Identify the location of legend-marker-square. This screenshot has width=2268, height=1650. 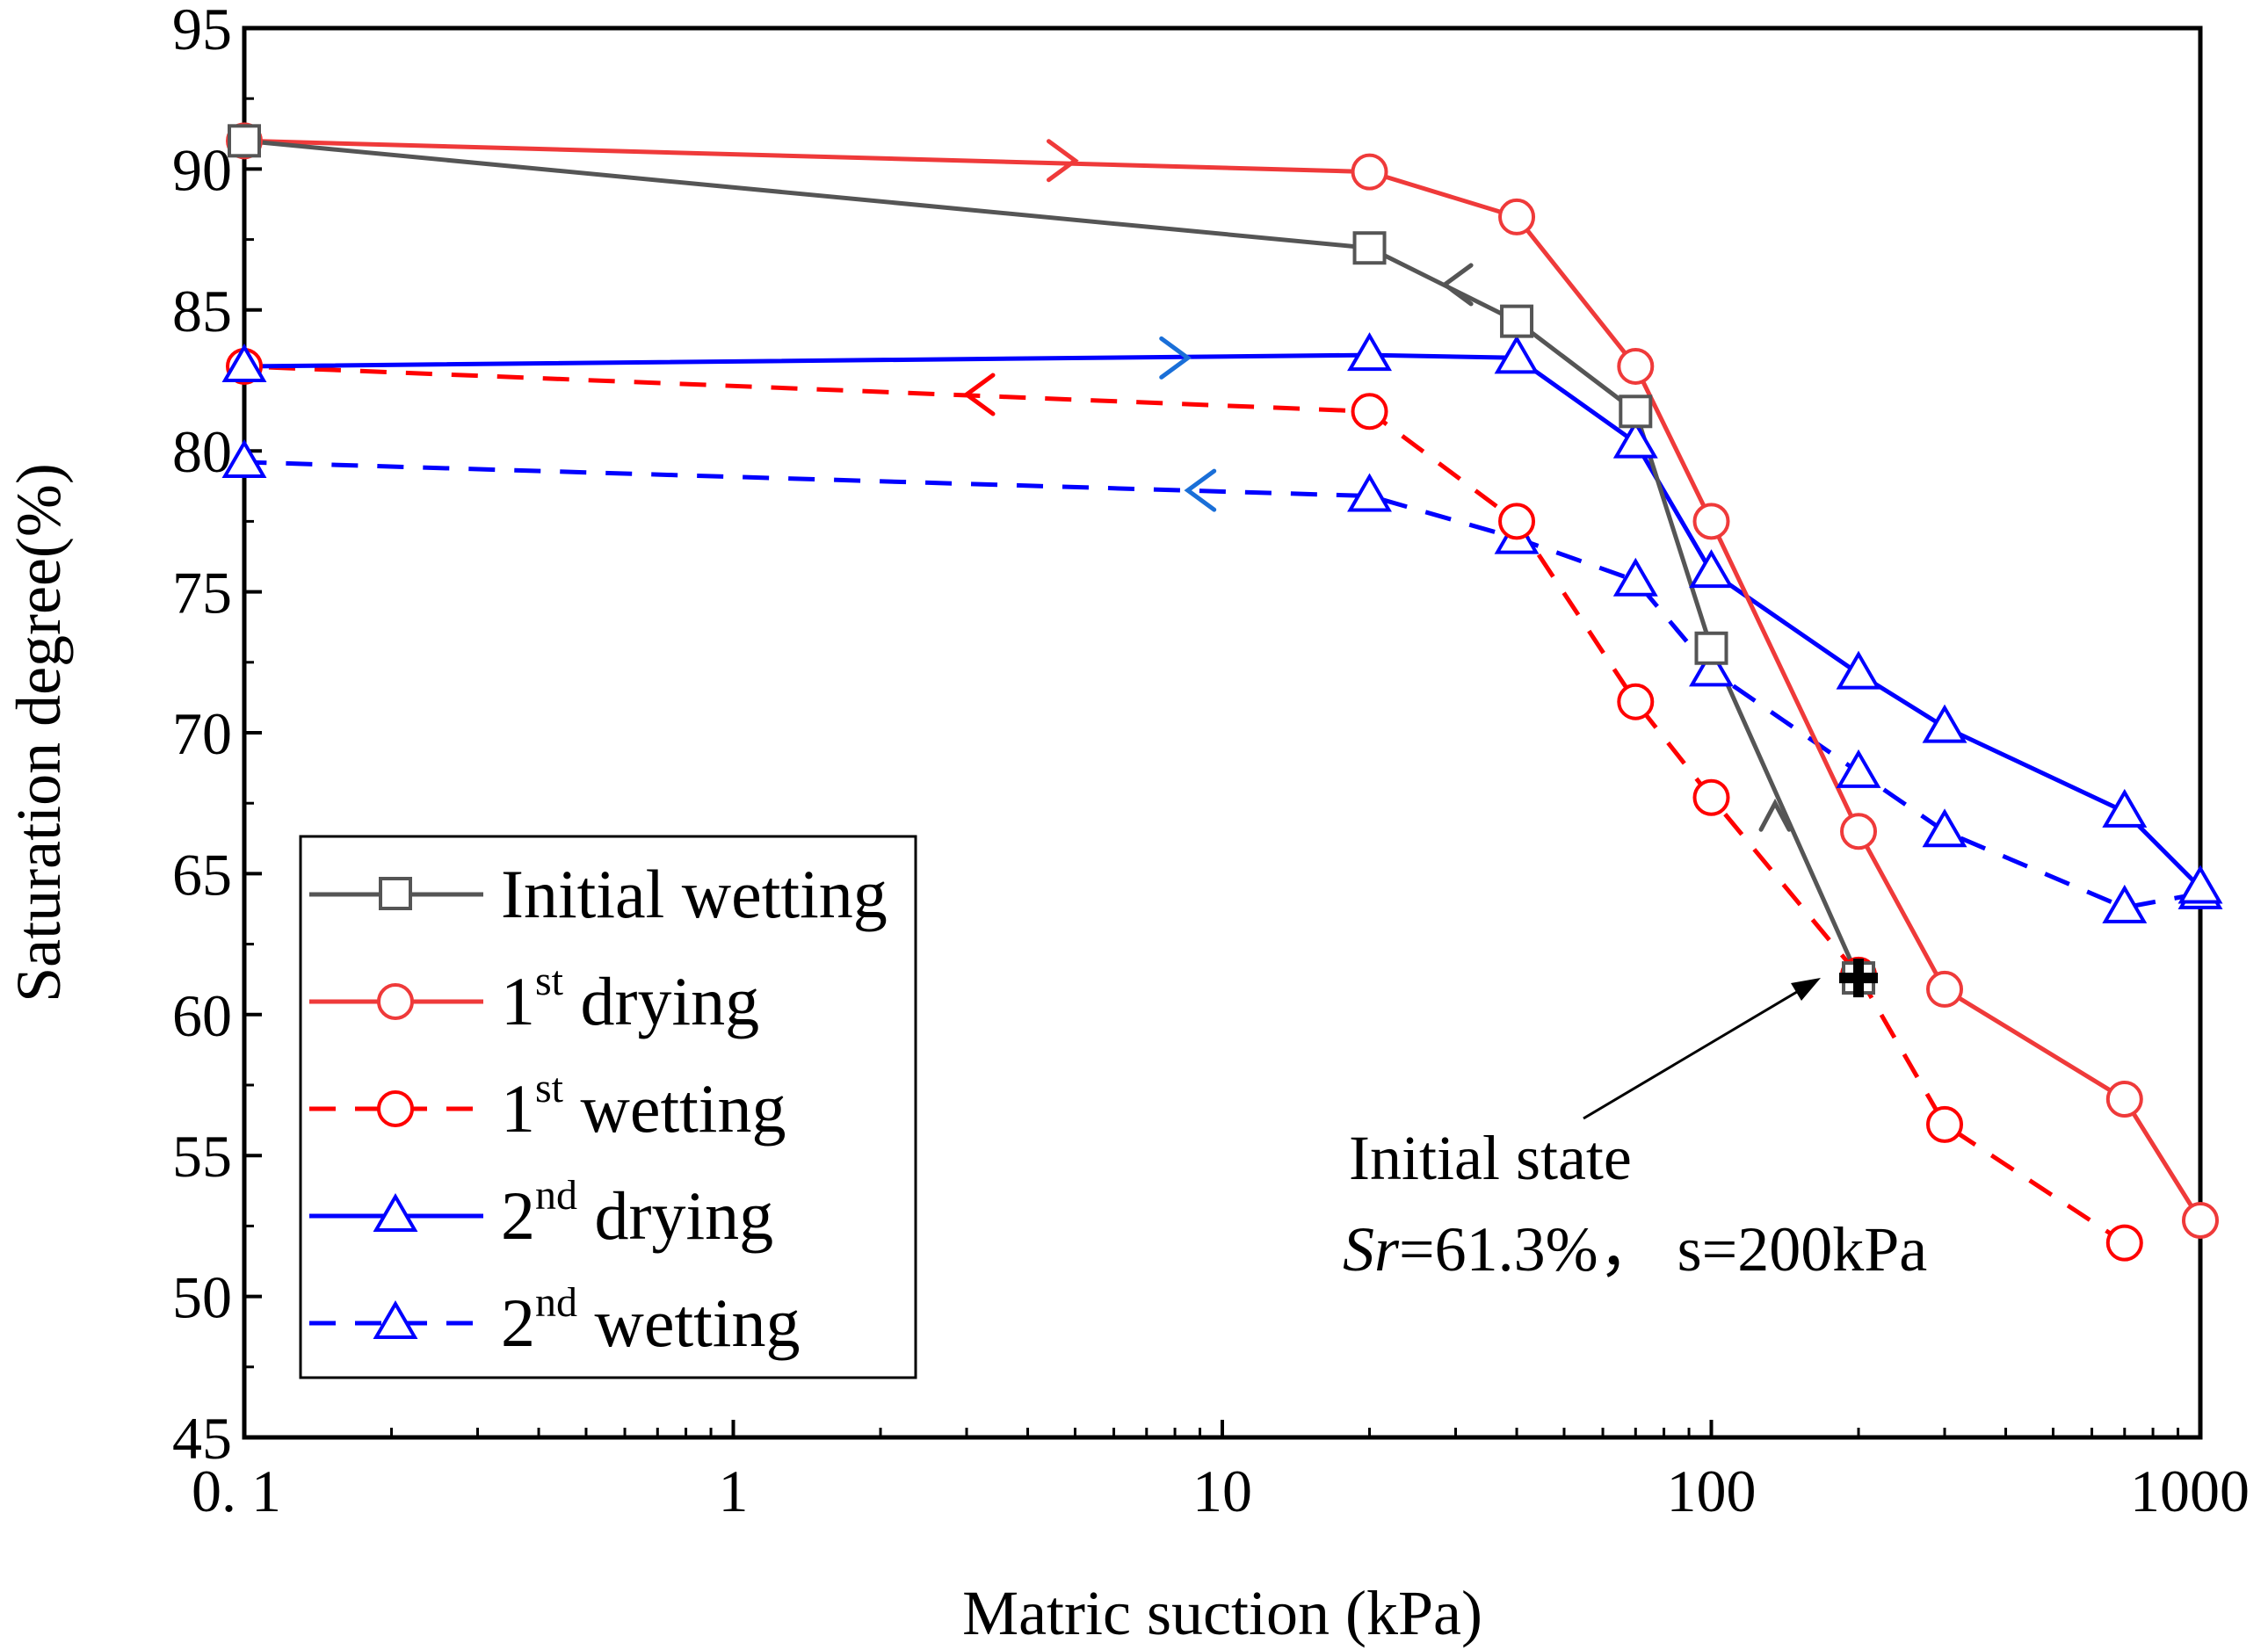
(395, 893).